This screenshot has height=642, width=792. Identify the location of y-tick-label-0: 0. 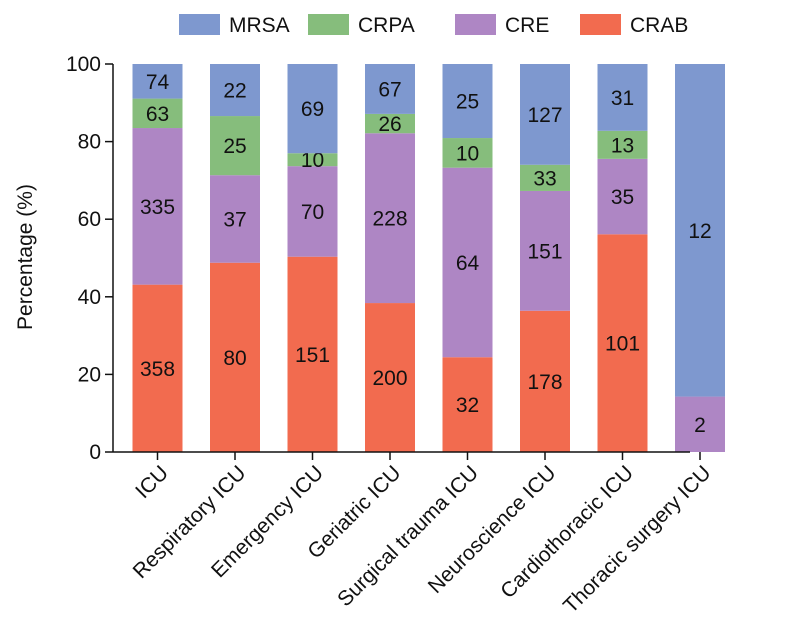
(95, 452).